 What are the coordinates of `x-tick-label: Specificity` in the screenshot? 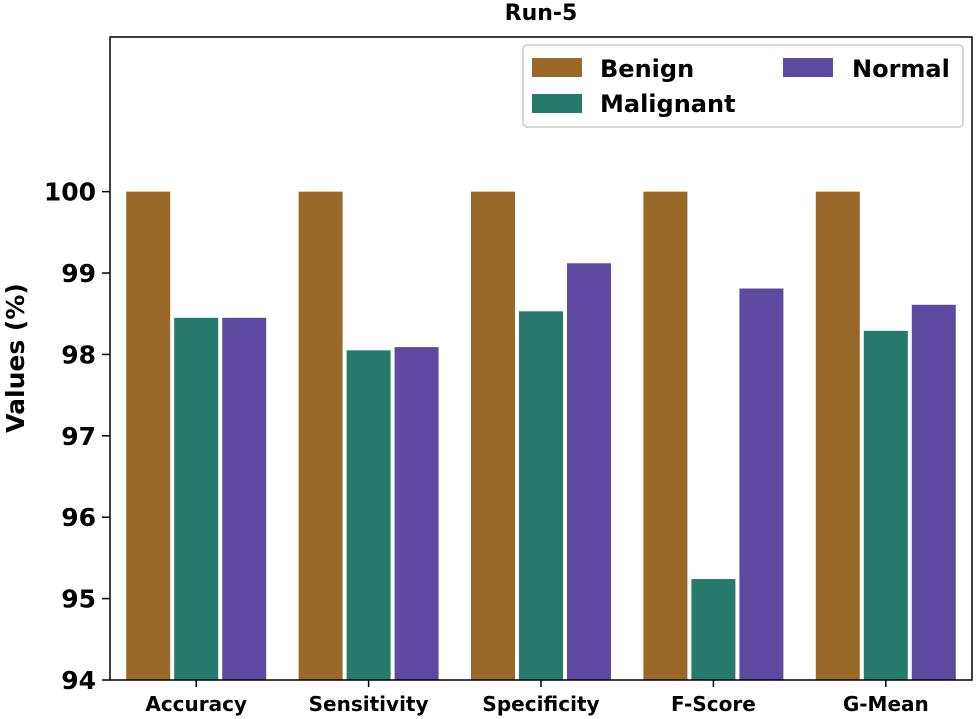 It's located at (540, 704).